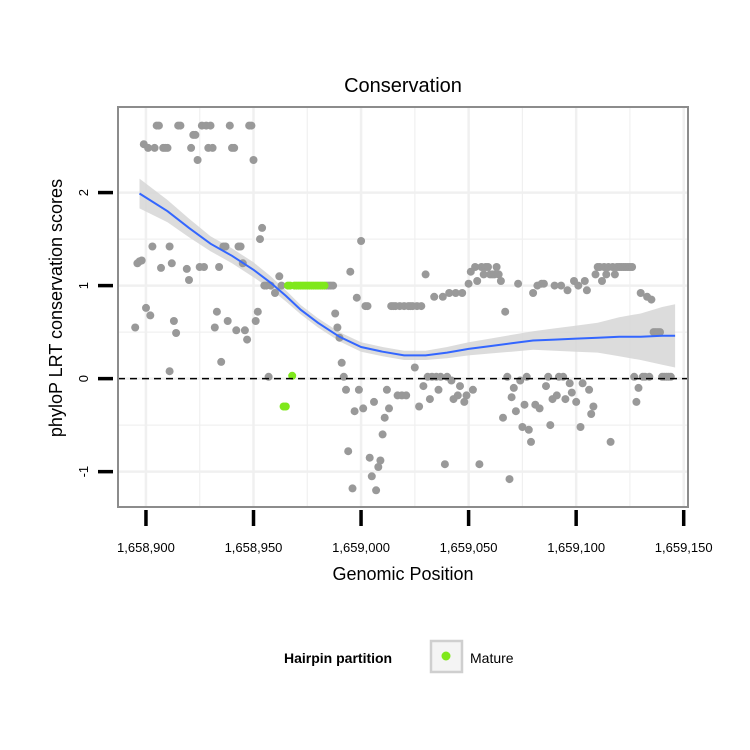 The height and width of the screenshot is (750, 750). Describe the element at coordinates (83, 192) in the screenshot. I see `y-tick-label: 2` at that location.